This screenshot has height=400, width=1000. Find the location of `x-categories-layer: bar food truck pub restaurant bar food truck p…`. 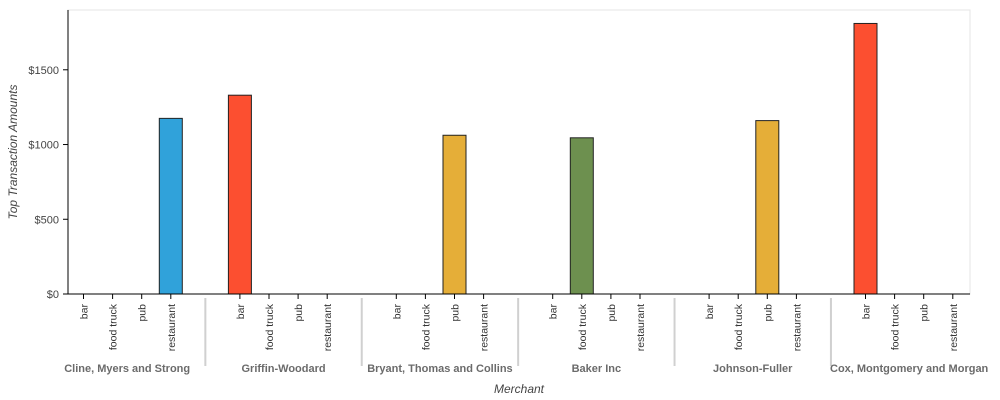

x-categories-layer: bar food truck pub restaurant bar food truck p… is located at coordinates (519, 322).